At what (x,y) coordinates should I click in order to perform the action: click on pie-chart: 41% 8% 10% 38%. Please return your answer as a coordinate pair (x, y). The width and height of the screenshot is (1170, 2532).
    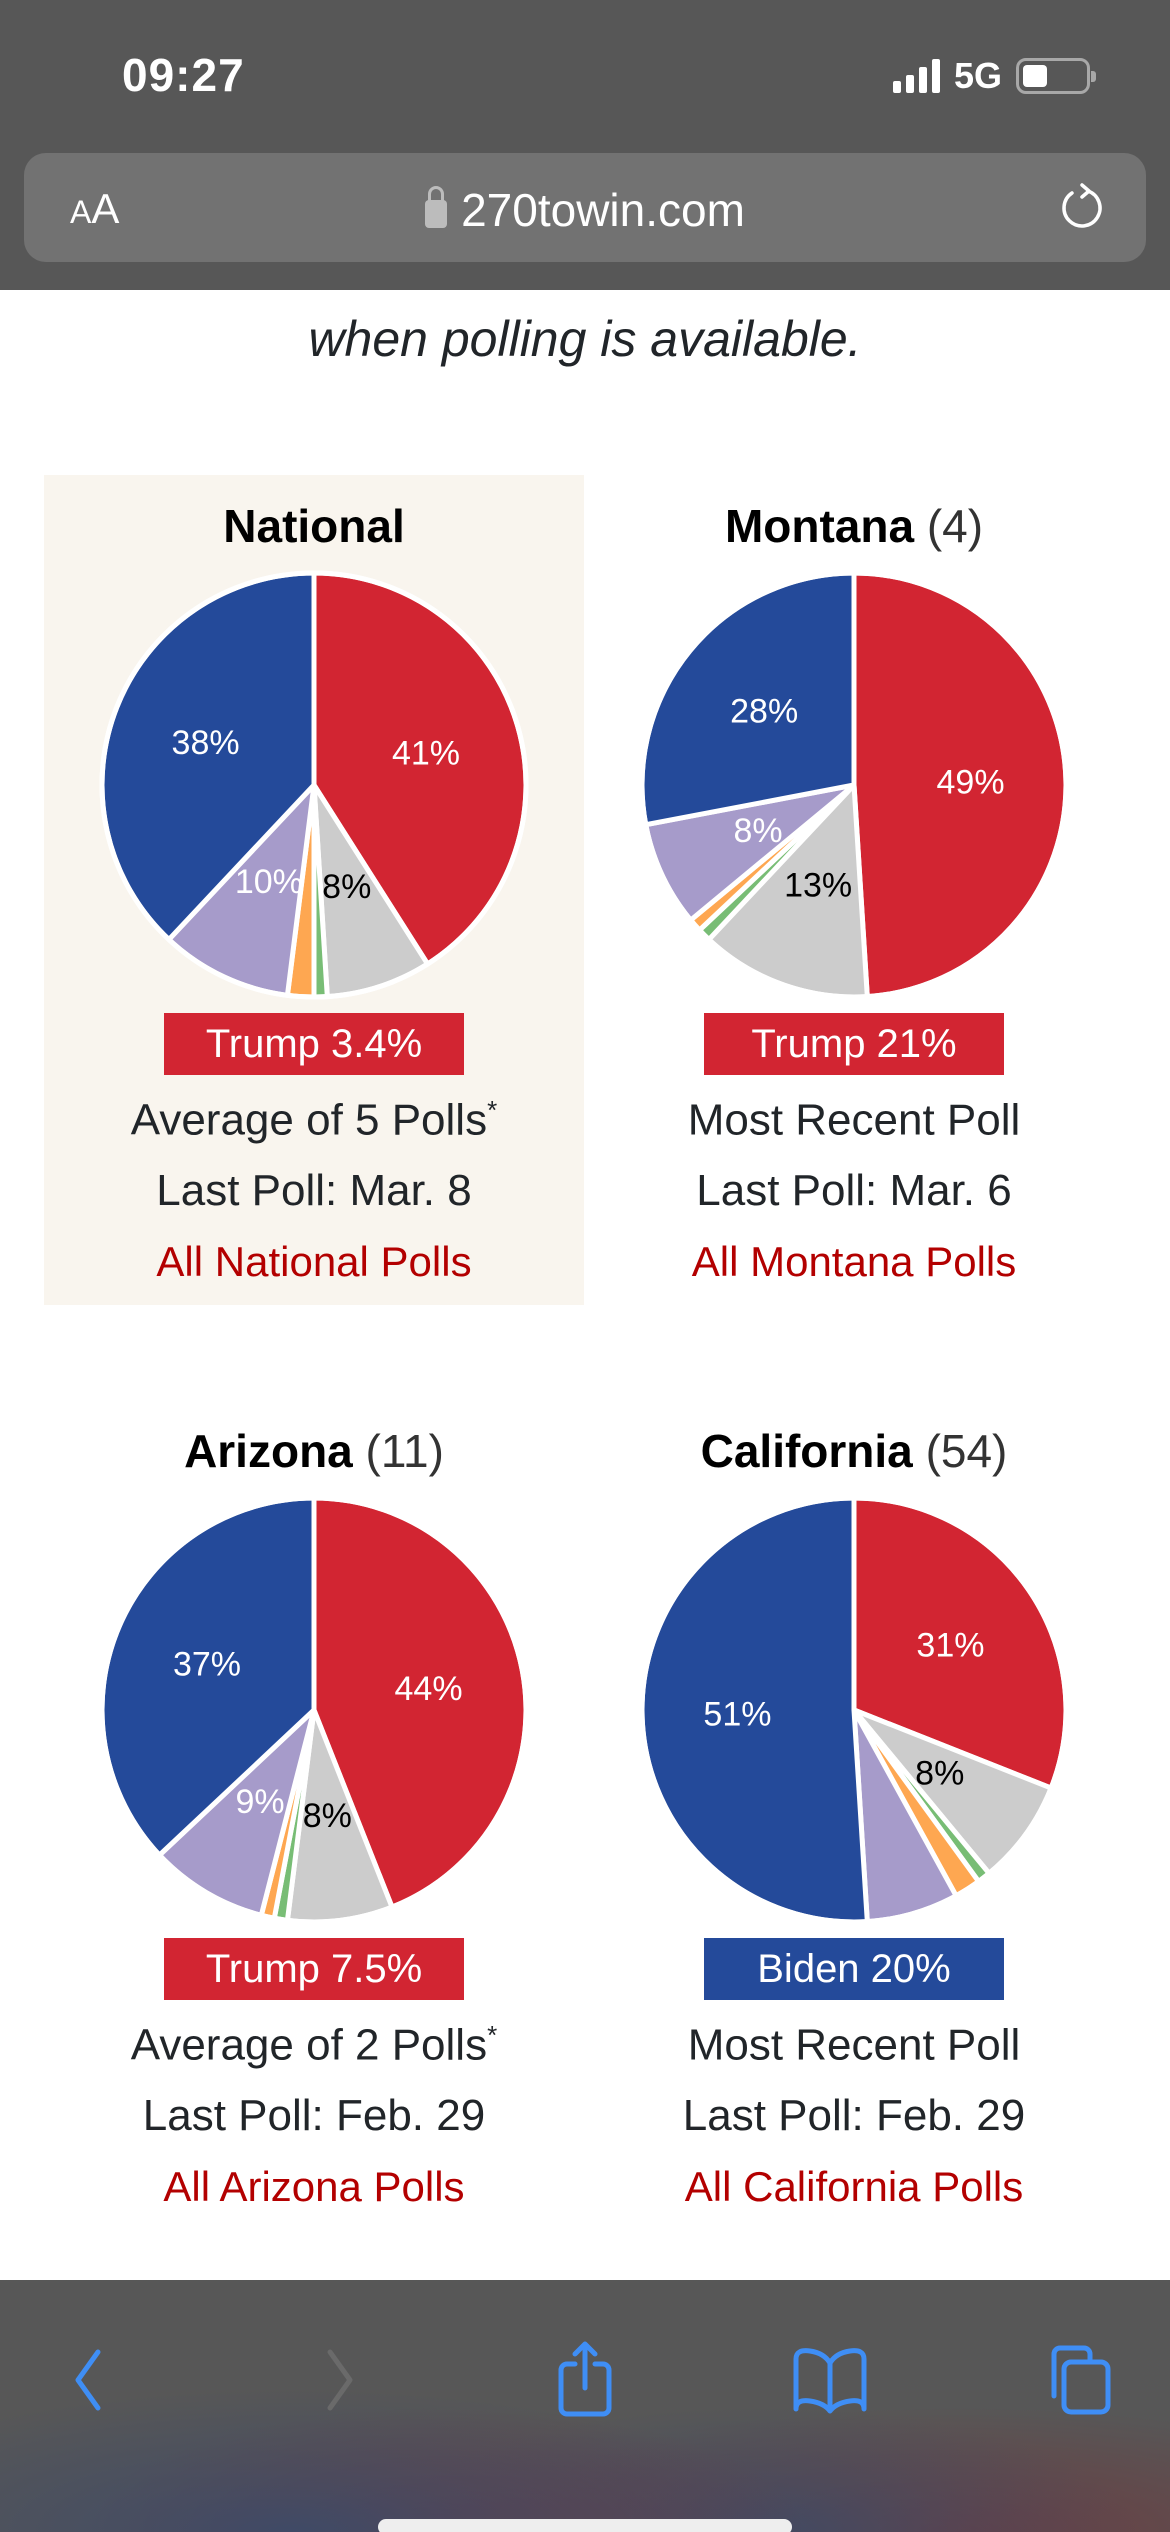
    Looking at the image, I should click on (314, 785).